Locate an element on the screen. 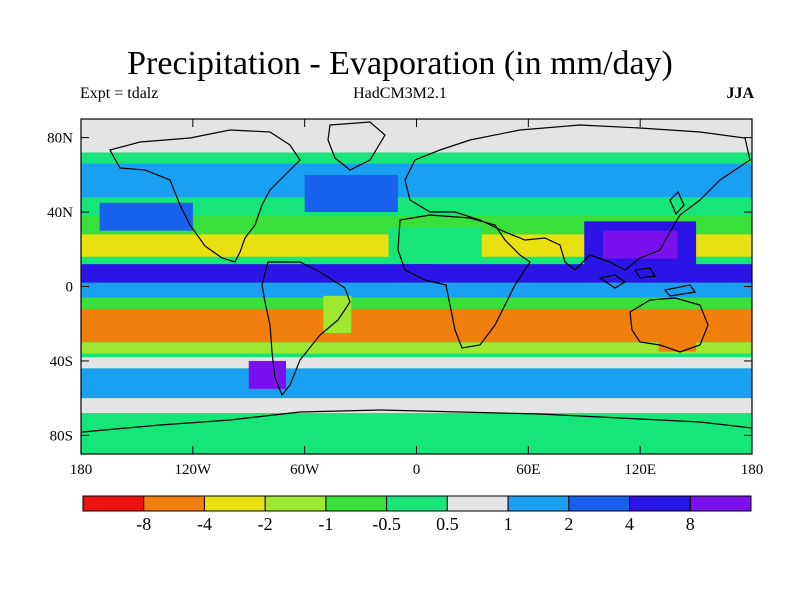  plot-title: Precipitation - Evaporation (in mm/day) is located at coordinates (400, 63).